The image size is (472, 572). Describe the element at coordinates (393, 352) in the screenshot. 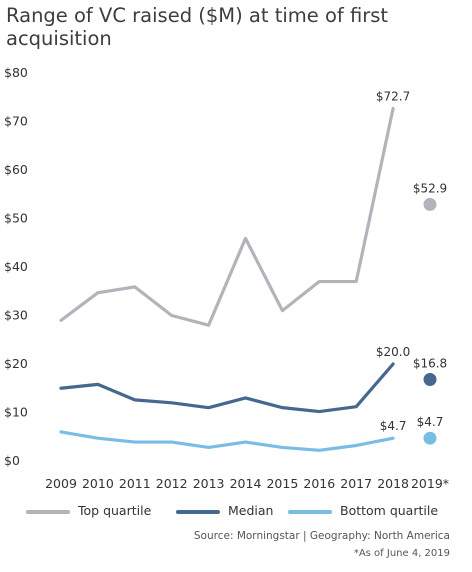

I see `data-label-last: $20.0` at that location.